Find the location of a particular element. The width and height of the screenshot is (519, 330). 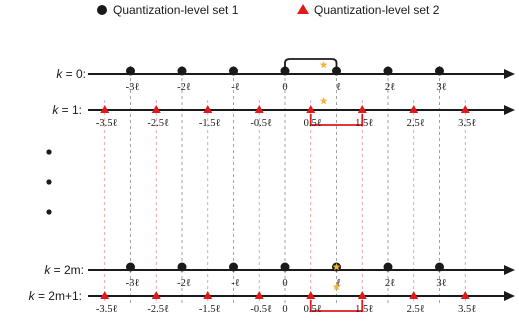

vertical-ellipsis is located at coordinates (49, 182).